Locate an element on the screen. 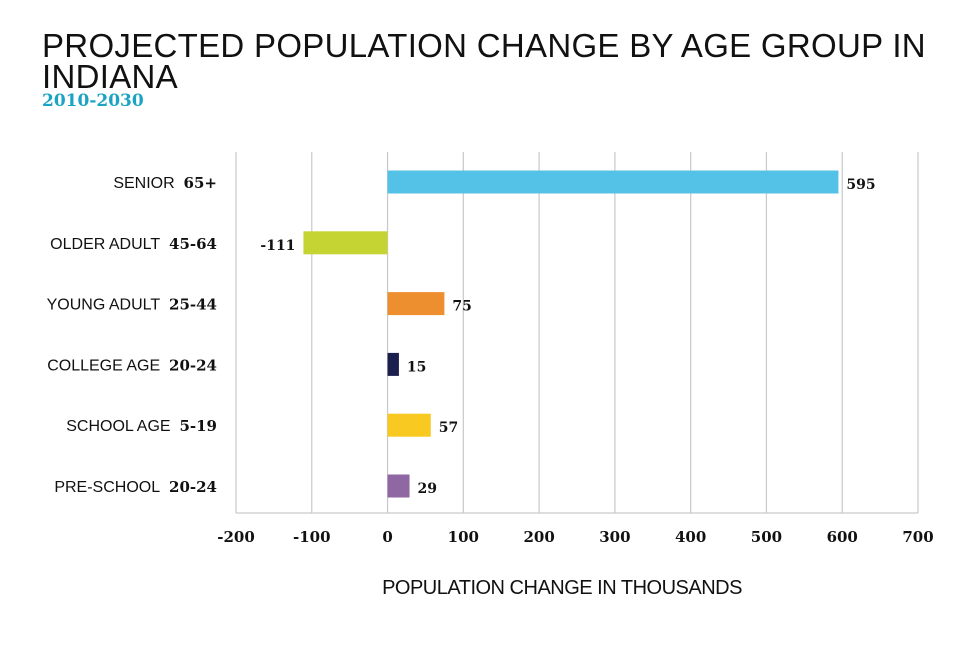 The height and width of the screenshot is (650, 973). category-name: COLLEGE AGE is located at coordinates (108, 365).